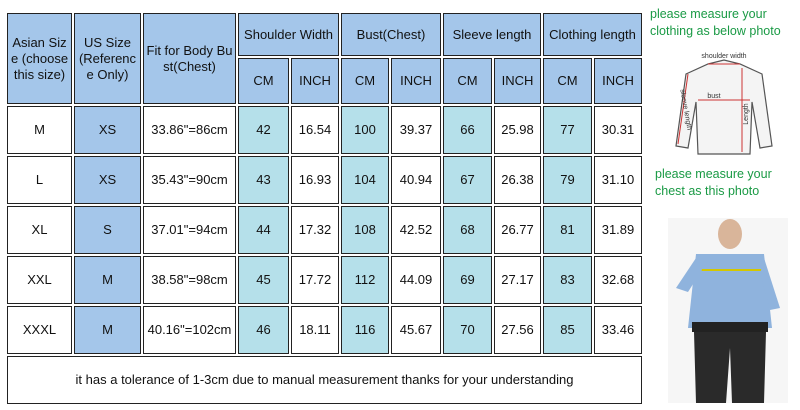 This screenshot has height=410, width=800. What do you see at coordinates (492, 34) in the screenshot?
I see `header-cell: Sleeve length` at bounding box center [492, 34].